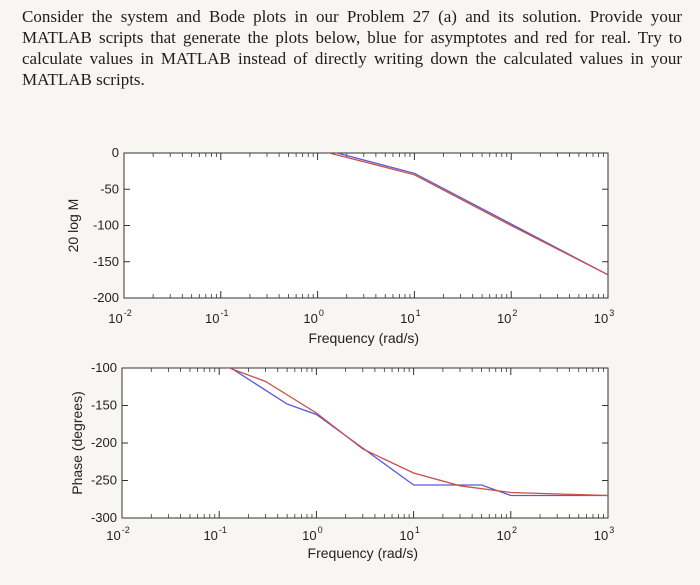 This screenshot has height=585, width=700. Describe the element at coordinates (73, 226) in the screenshot. I see `y-axis-label: 20 log M` at that location.